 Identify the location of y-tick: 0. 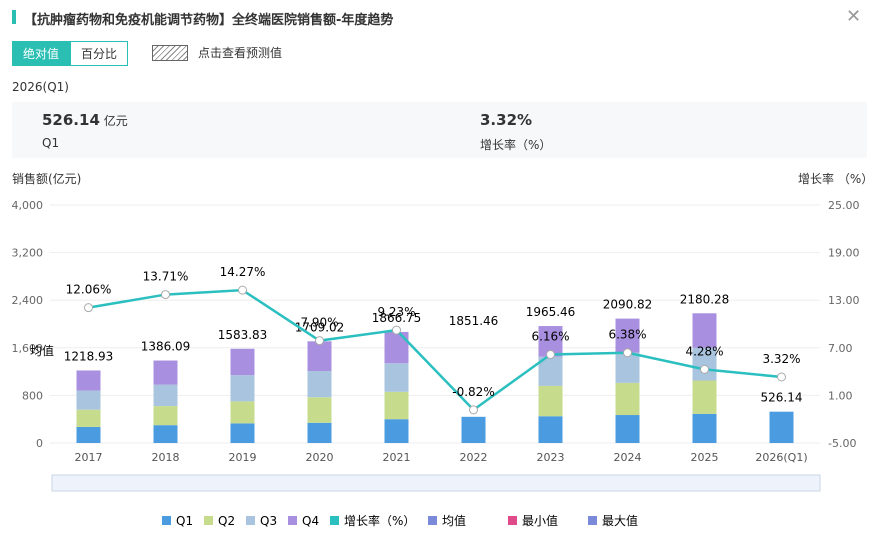
(39, 443).